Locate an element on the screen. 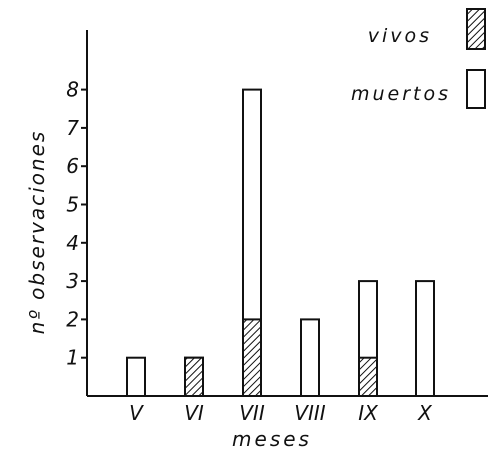 The width and height of the screenshot is (493, 459). x-tick-group: V VI VII VIII IX X is located at coordinates (281, 413).